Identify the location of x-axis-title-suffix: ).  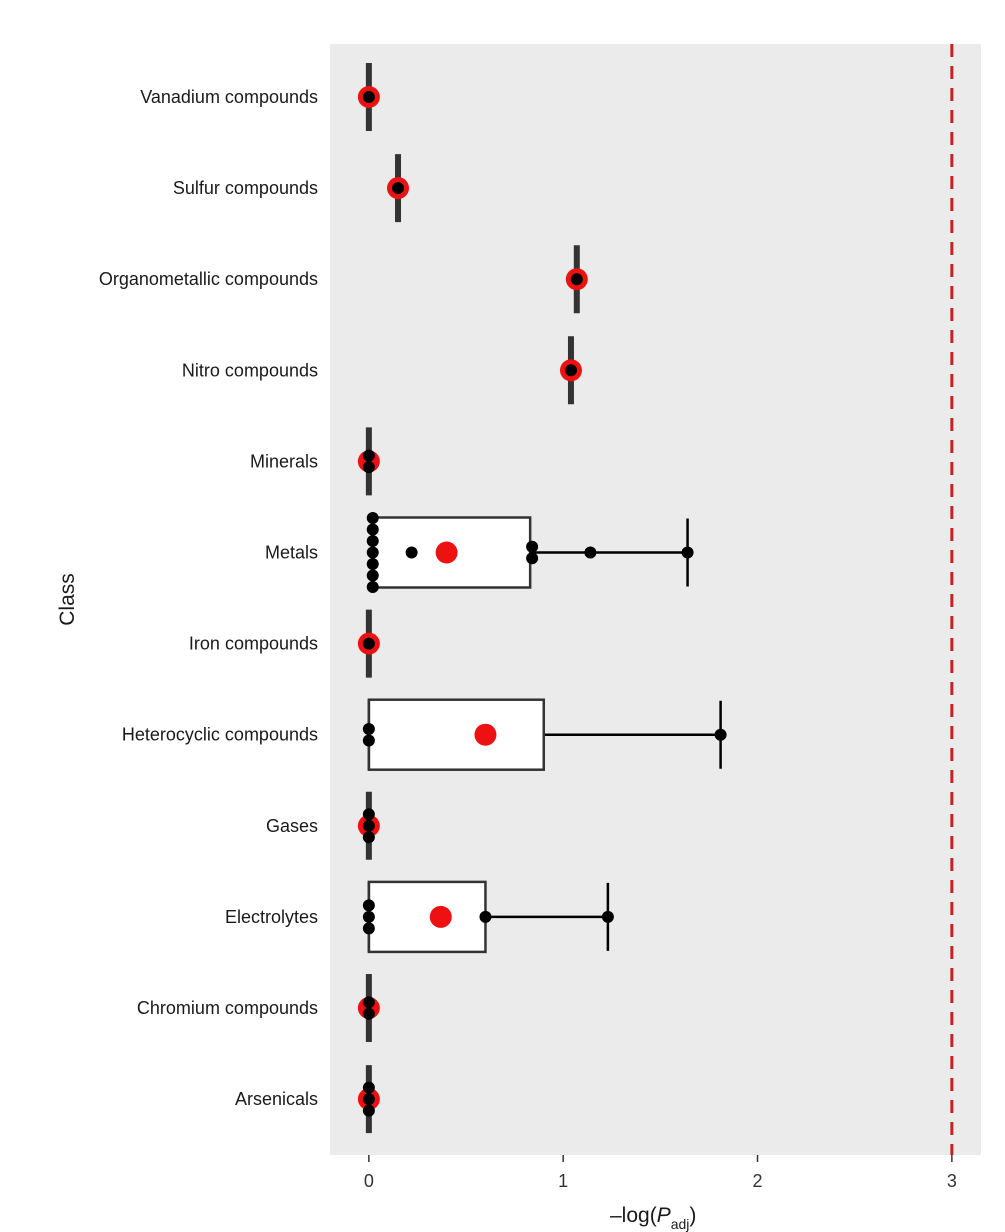
(692, 1215).